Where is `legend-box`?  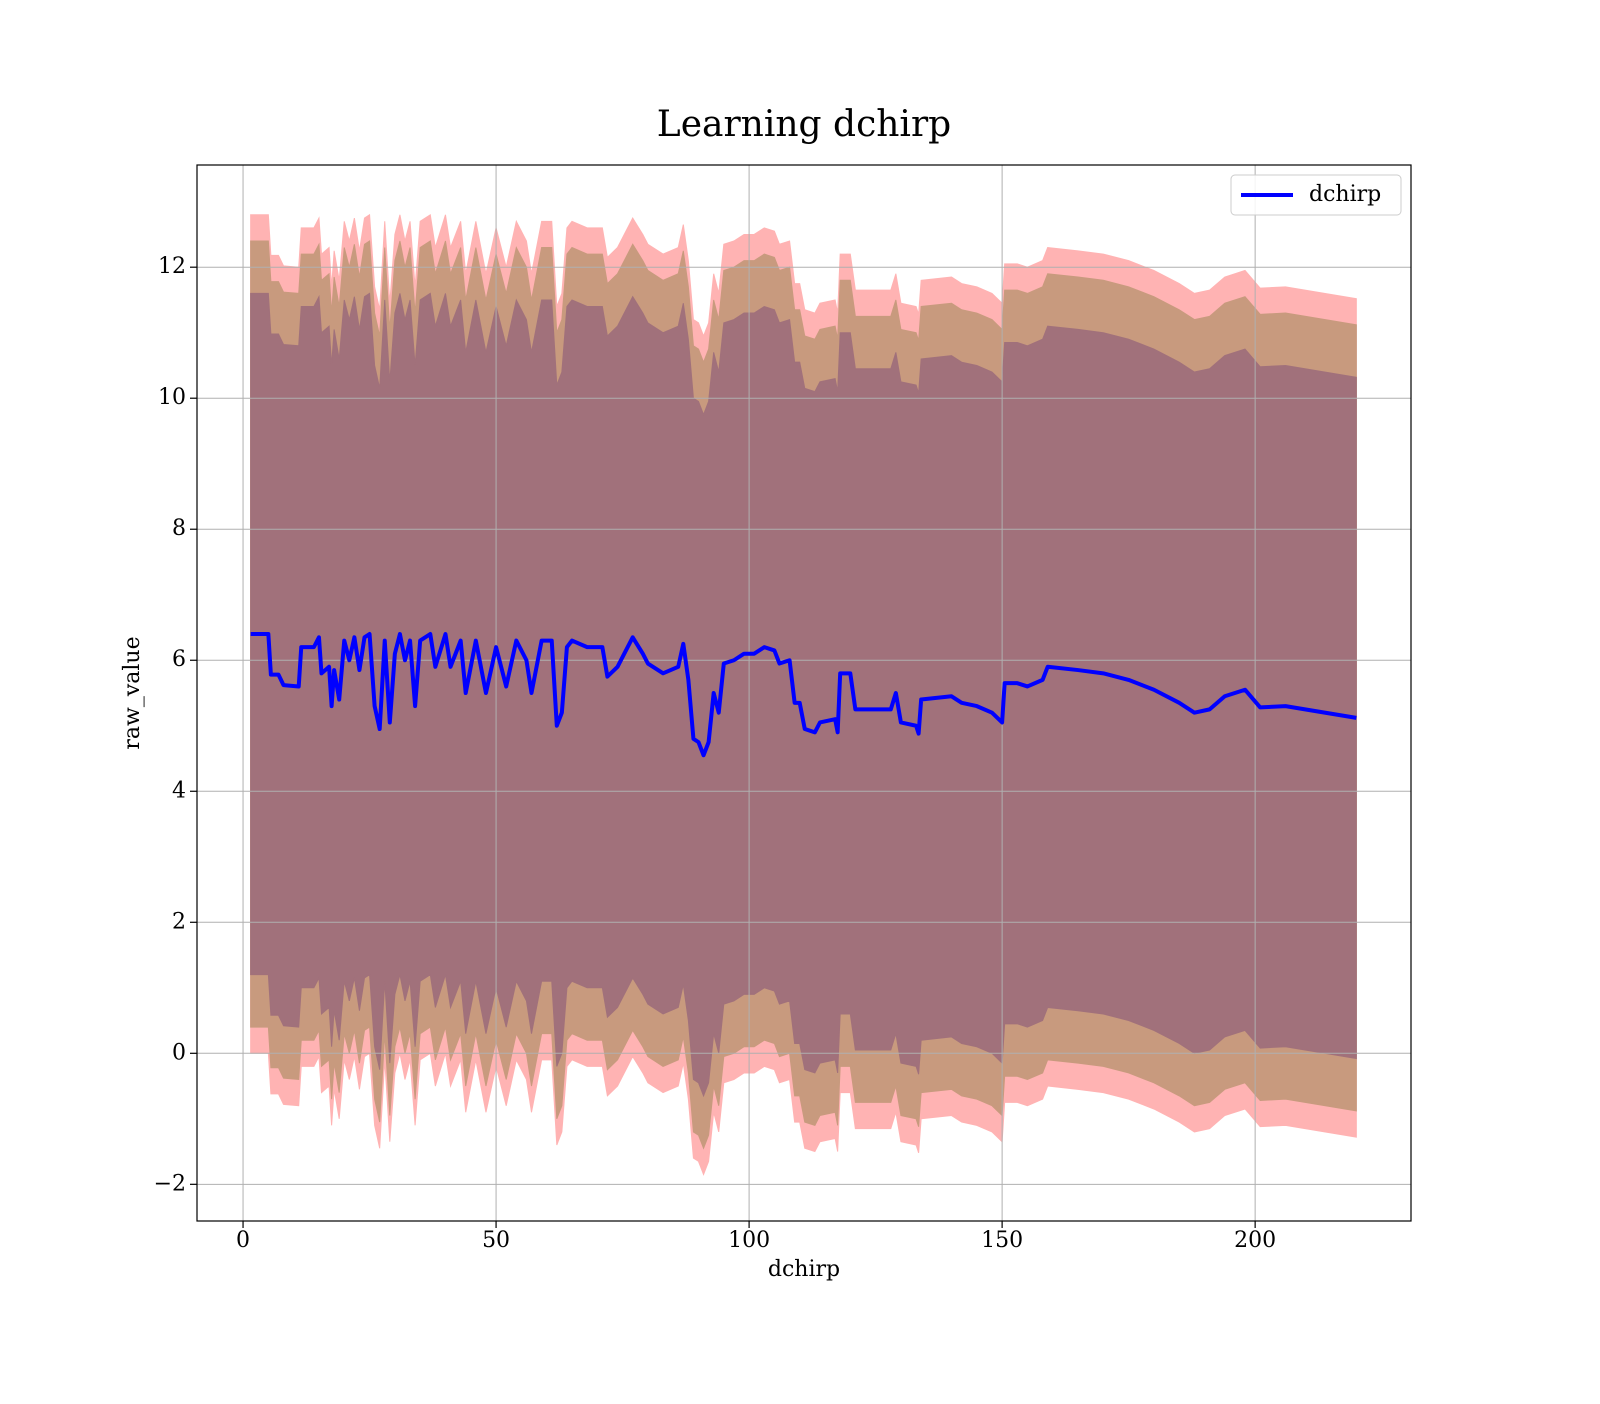 legend-box is located at coordinates (1316, 195).